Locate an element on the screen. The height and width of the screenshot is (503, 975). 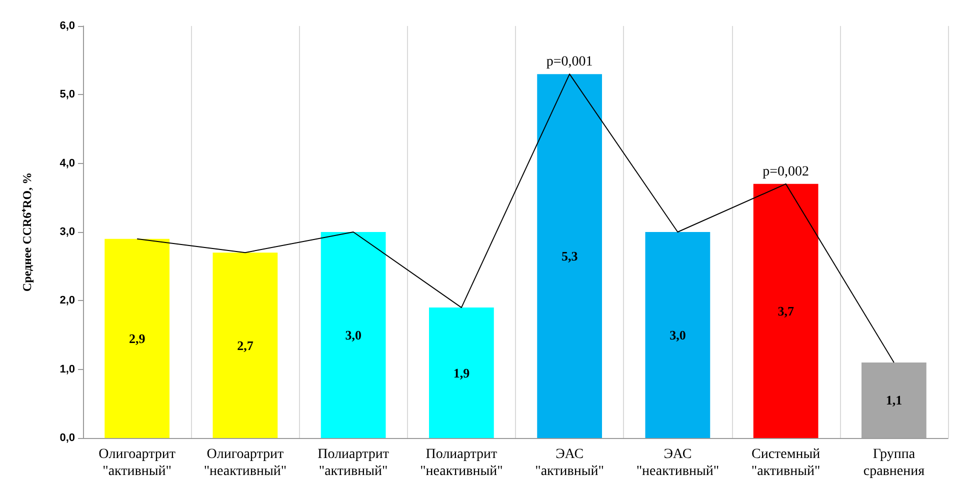
y-tick-label: 0,0 is located at coordinates (67, 438).